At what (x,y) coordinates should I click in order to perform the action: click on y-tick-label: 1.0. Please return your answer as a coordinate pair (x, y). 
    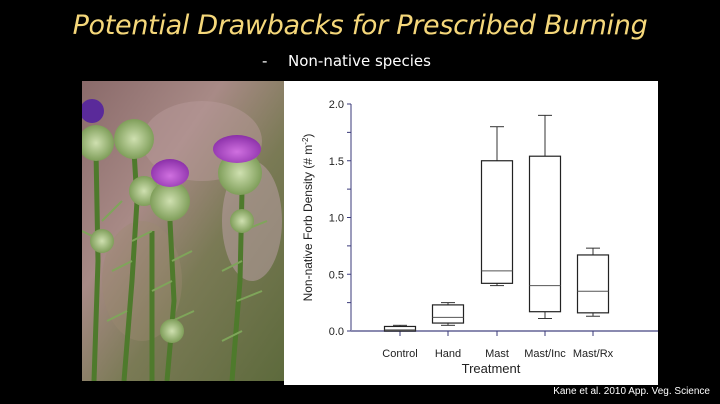
    Looking at the image, I should click on (336, 219).